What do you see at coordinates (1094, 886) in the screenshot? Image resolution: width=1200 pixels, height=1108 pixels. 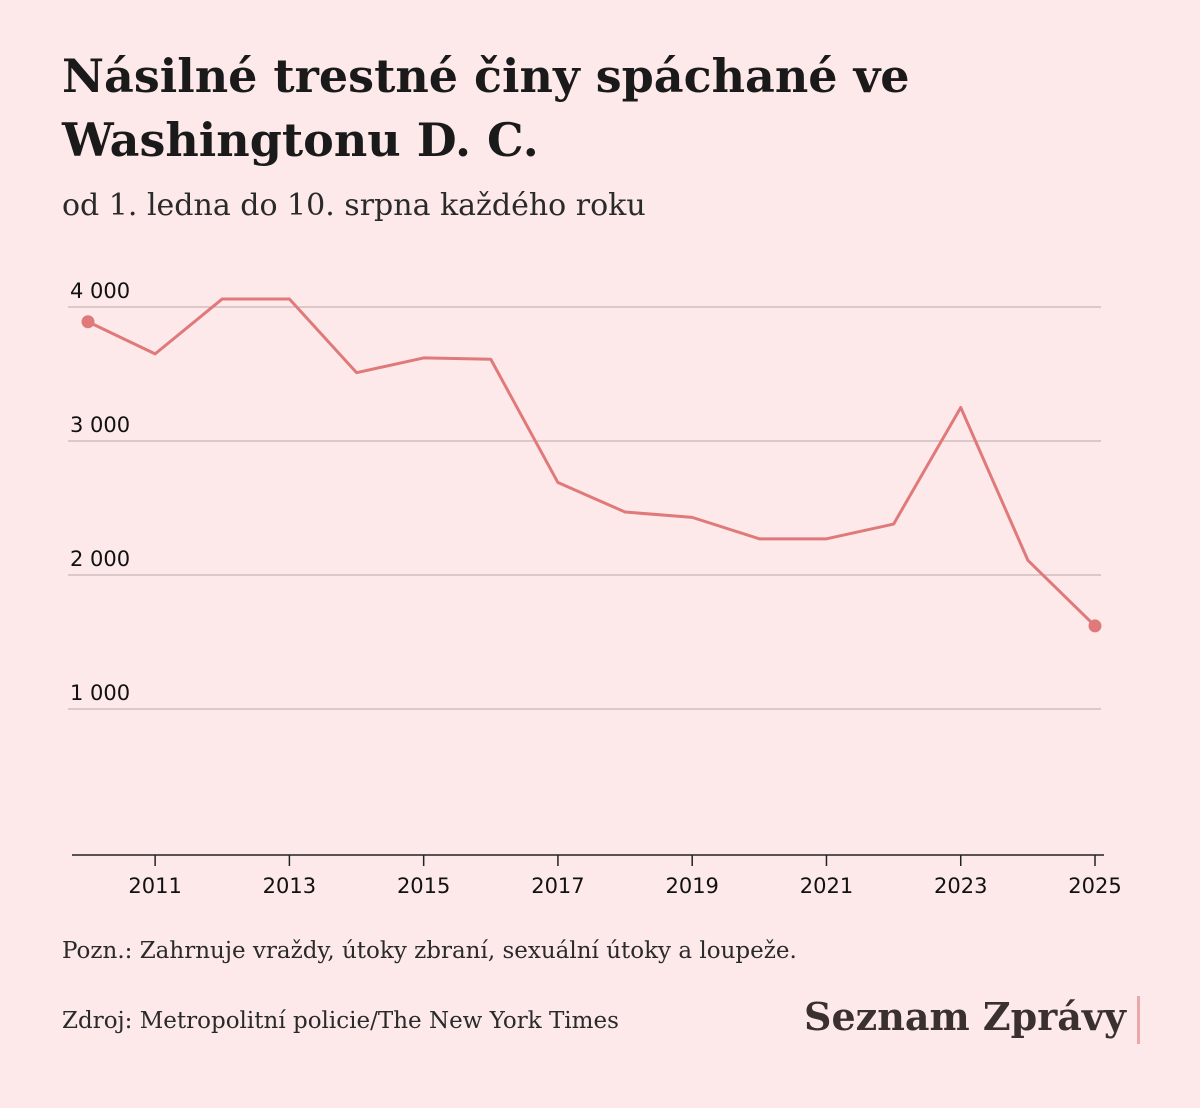 I see `x-tick-label: 2025` at bounding box center [1094, 886].